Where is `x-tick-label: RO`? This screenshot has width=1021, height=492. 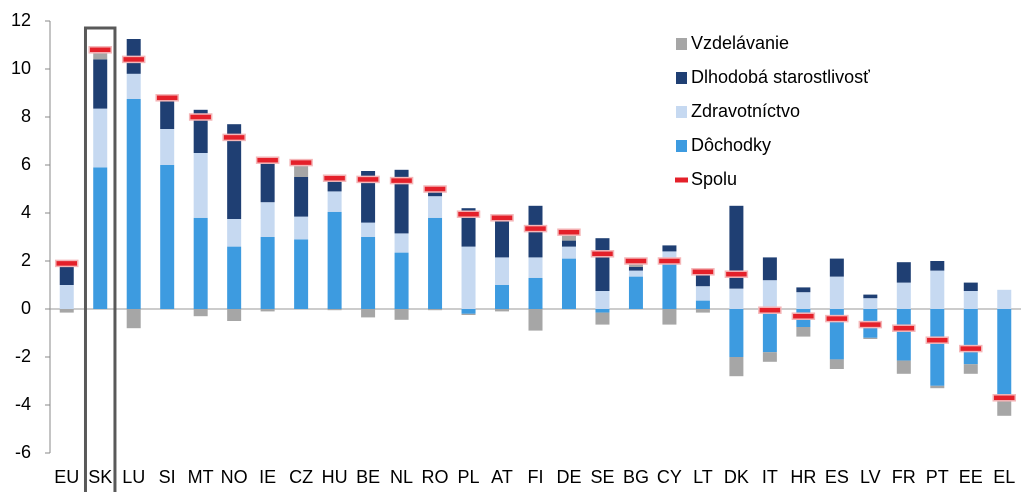
x-tick-label: RO is located at coordinates (435, 477).